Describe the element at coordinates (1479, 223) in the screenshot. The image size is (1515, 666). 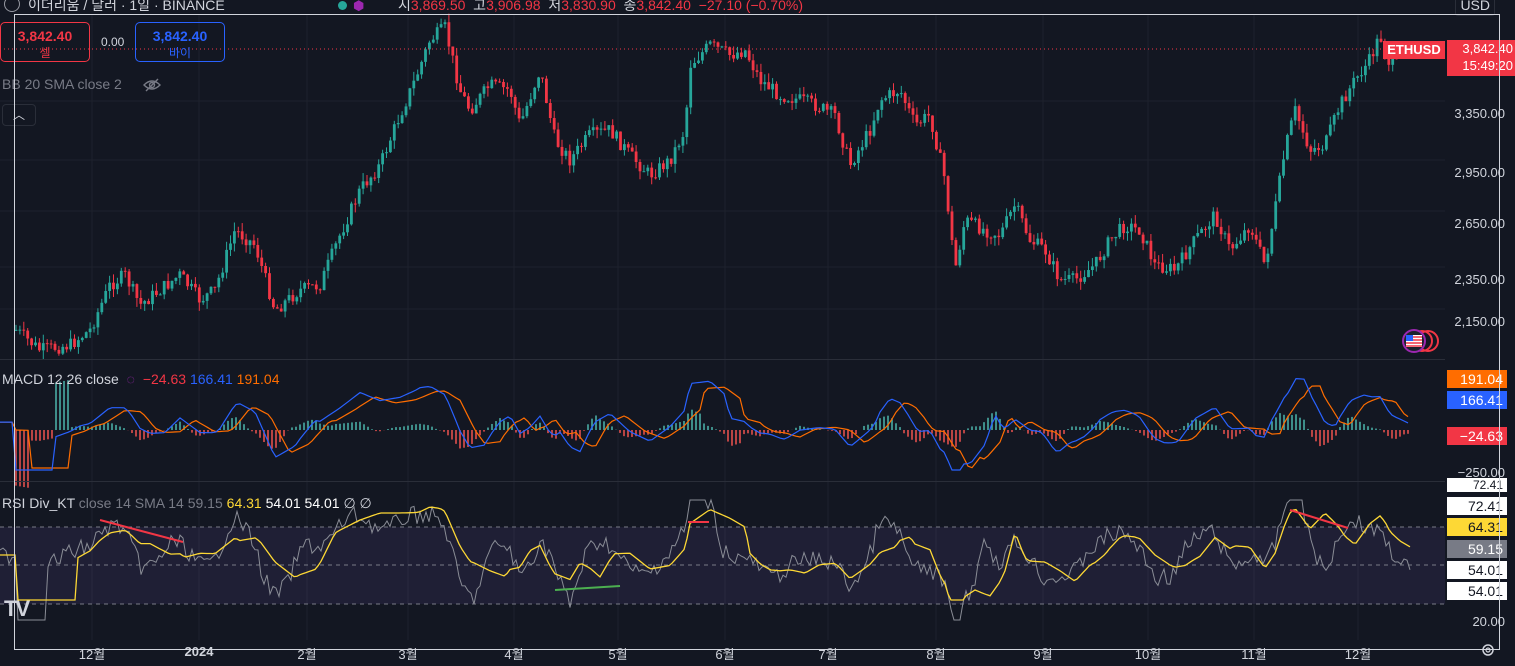
I see `price-axis-label: 2,650.00` at that location.